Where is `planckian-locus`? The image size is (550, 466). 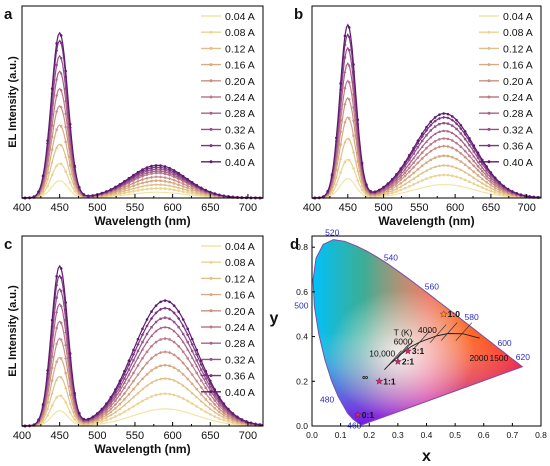
planckian-locus is located at coordinates (432, 351).